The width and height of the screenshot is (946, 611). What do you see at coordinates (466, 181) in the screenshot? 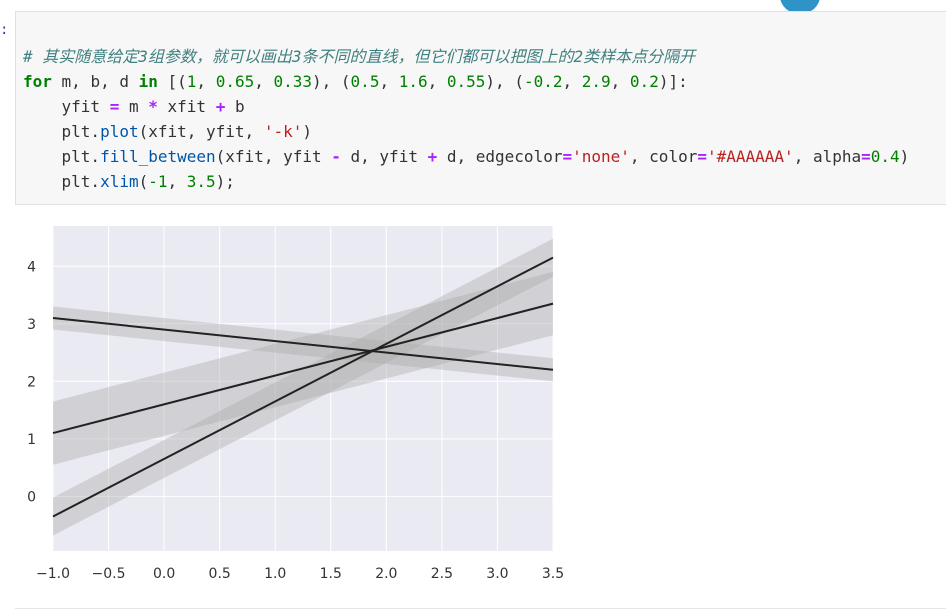
I see `code-line: plt.xlim(-1, 3.5);` at bounding box center [466, 181].